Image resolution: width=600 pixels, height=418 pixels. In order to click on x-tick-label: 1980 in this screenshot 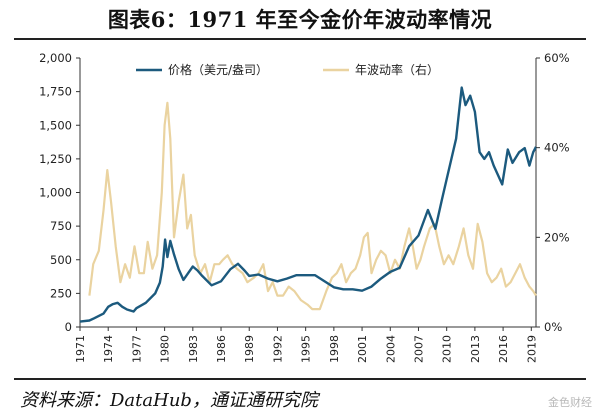, I will do `click(165, 349)`.